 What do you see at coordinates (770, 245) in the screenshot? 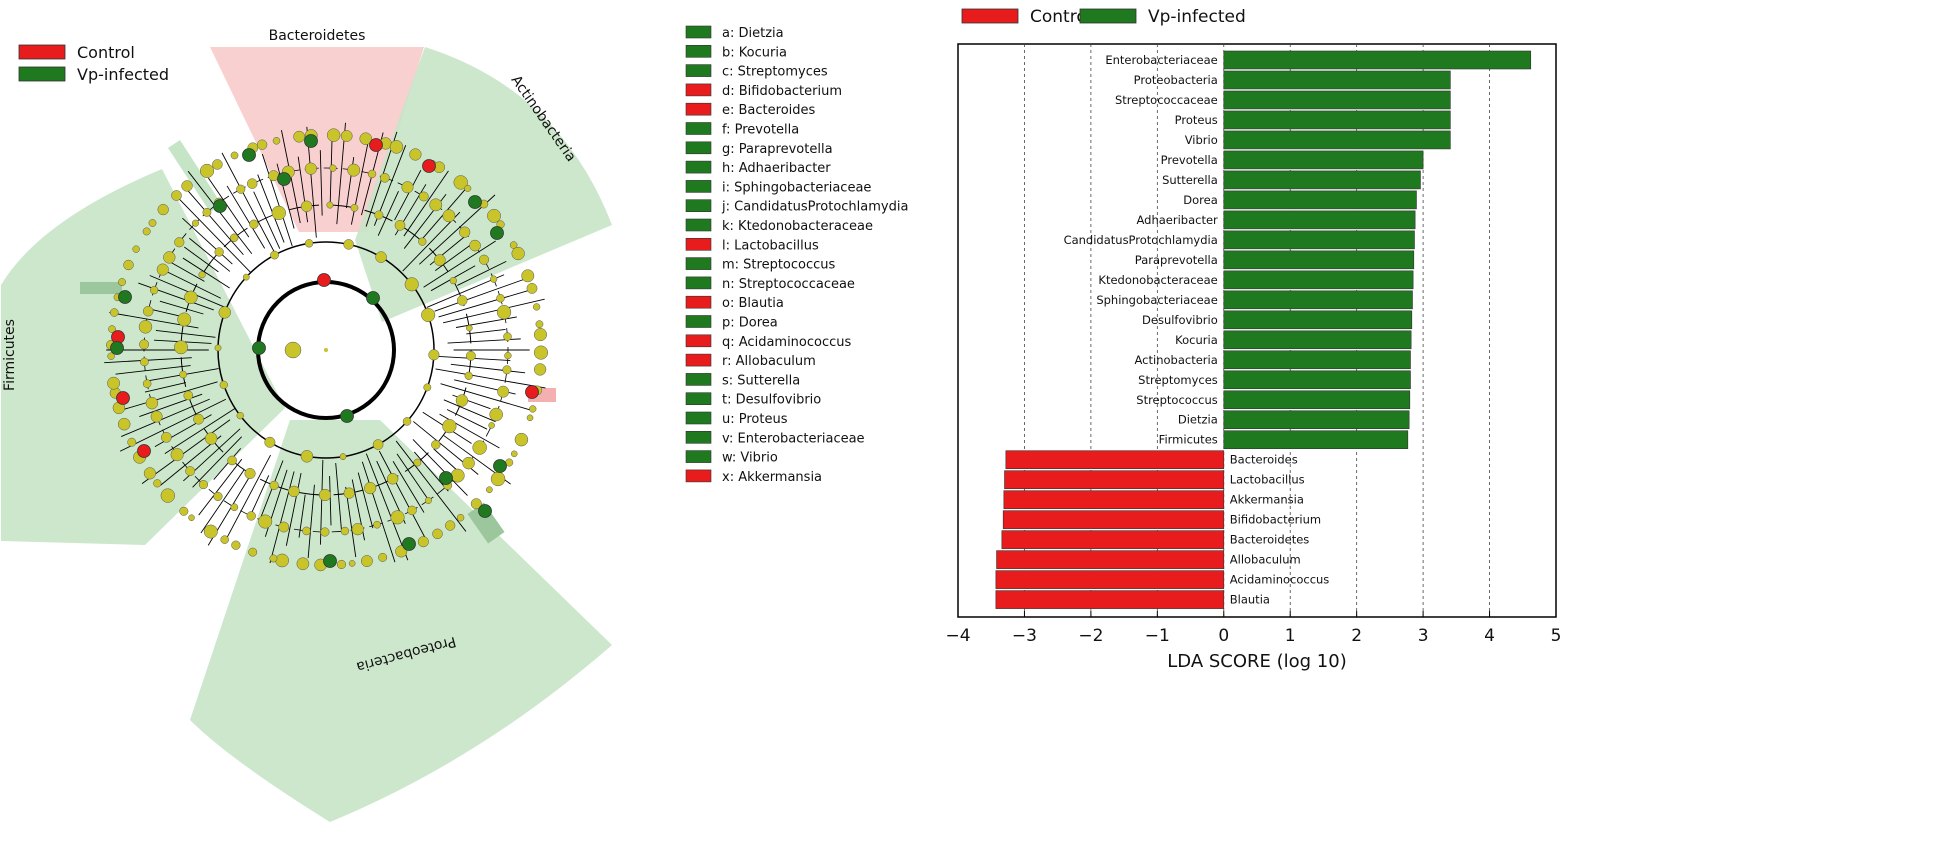
I see `key-legend-item: l: Lactobacillus` at bounding box center [770, 245].